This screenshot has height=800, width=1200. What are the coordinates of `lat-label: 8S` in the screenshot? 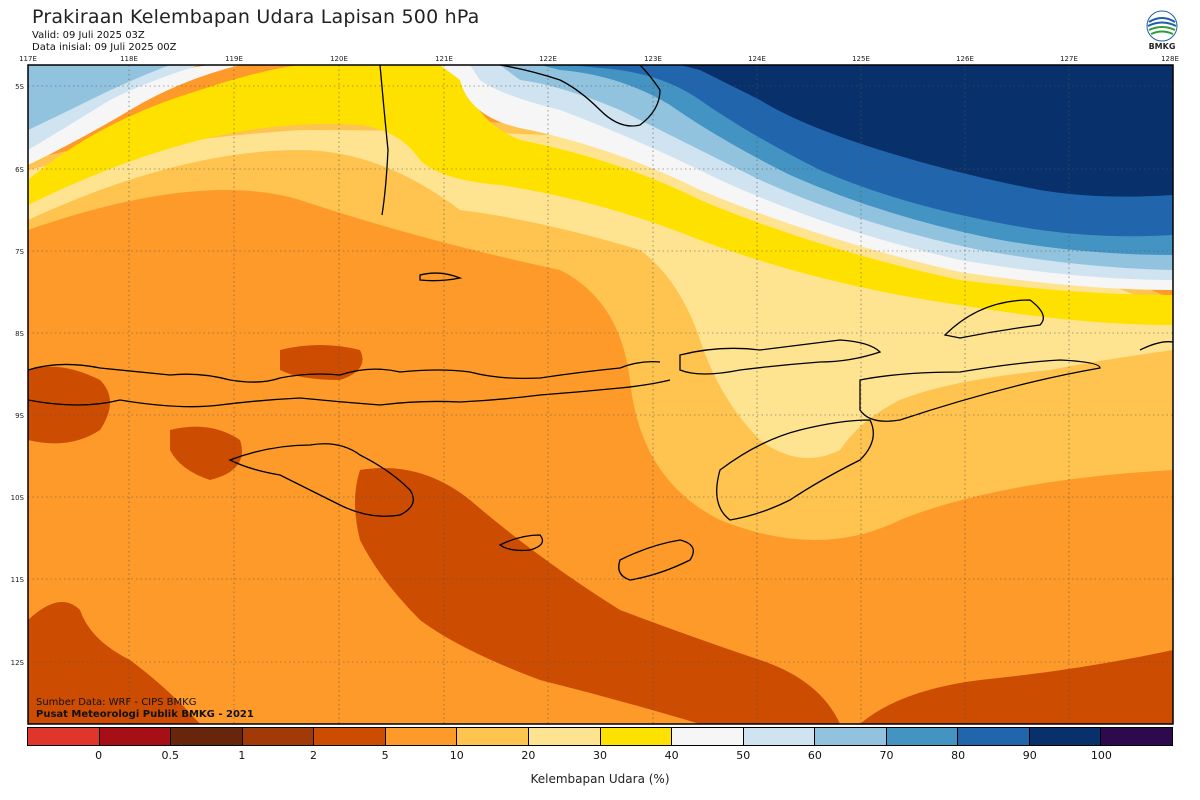 It's located at (19, 334).